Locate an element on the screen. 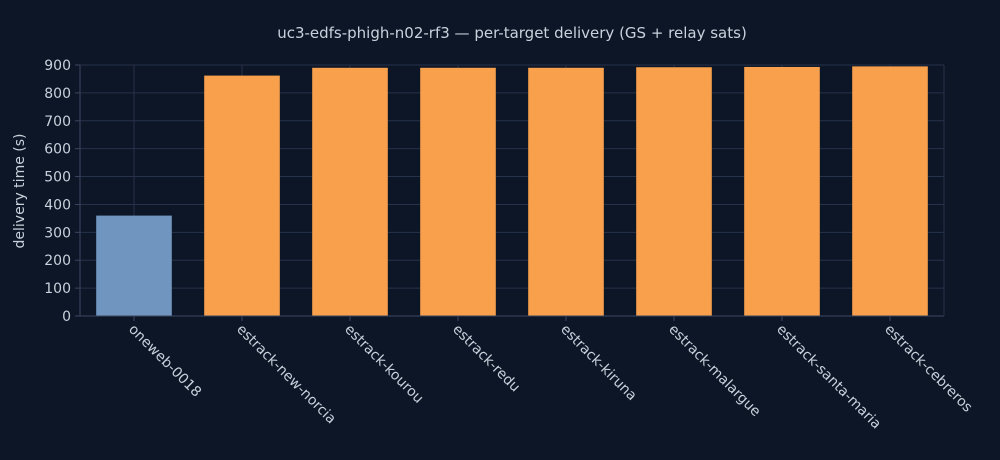 The height and width of the screenshot is (460, 1000). bar-estrack-redu is located at coordinates (458, 192).